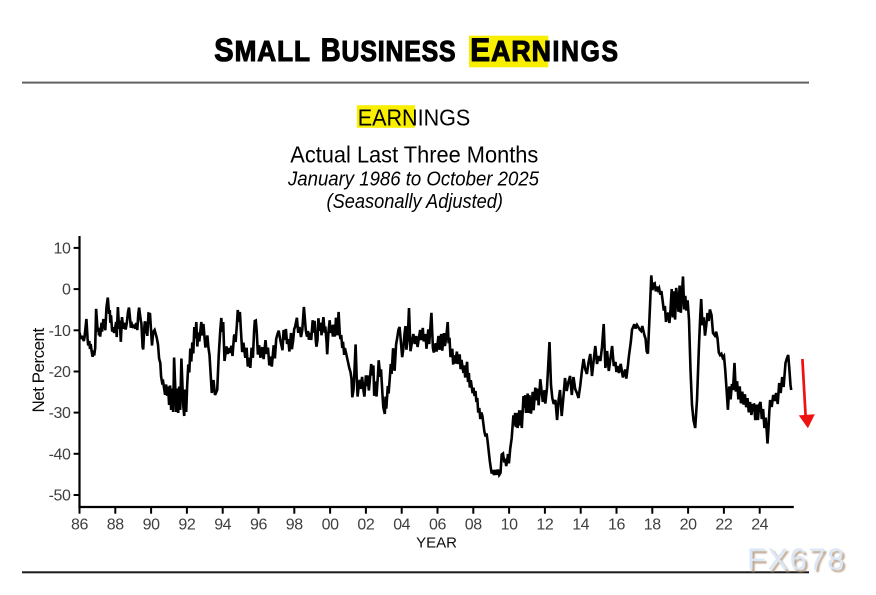 Image resolution: width=876 pixels, height=595 pixels. I want to click on svg-text: 06, so click(437, 524).